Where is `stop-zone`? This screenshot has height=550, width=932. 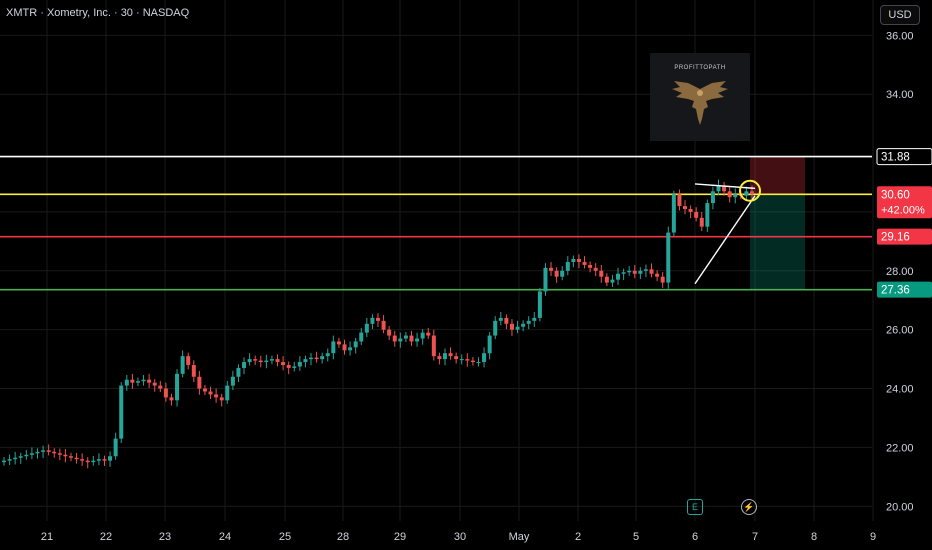
stop-zone is located at coordinates (777, 175).